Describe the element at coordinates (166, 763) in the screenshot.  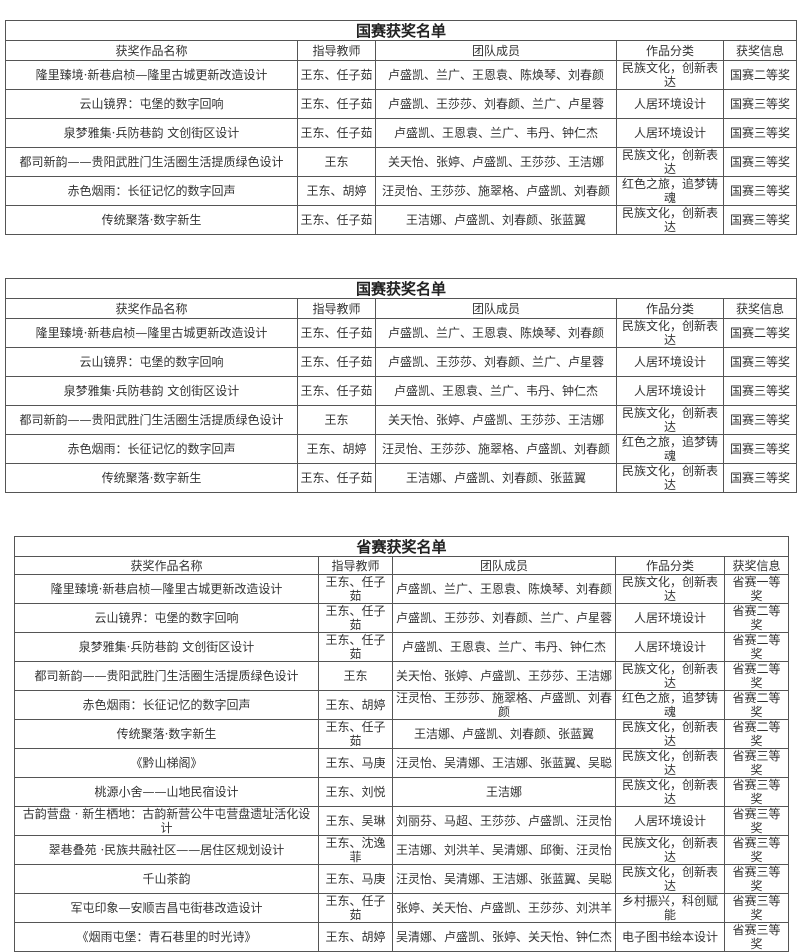
I see `work-title-cell: 《黔山梯阁》` at that location.